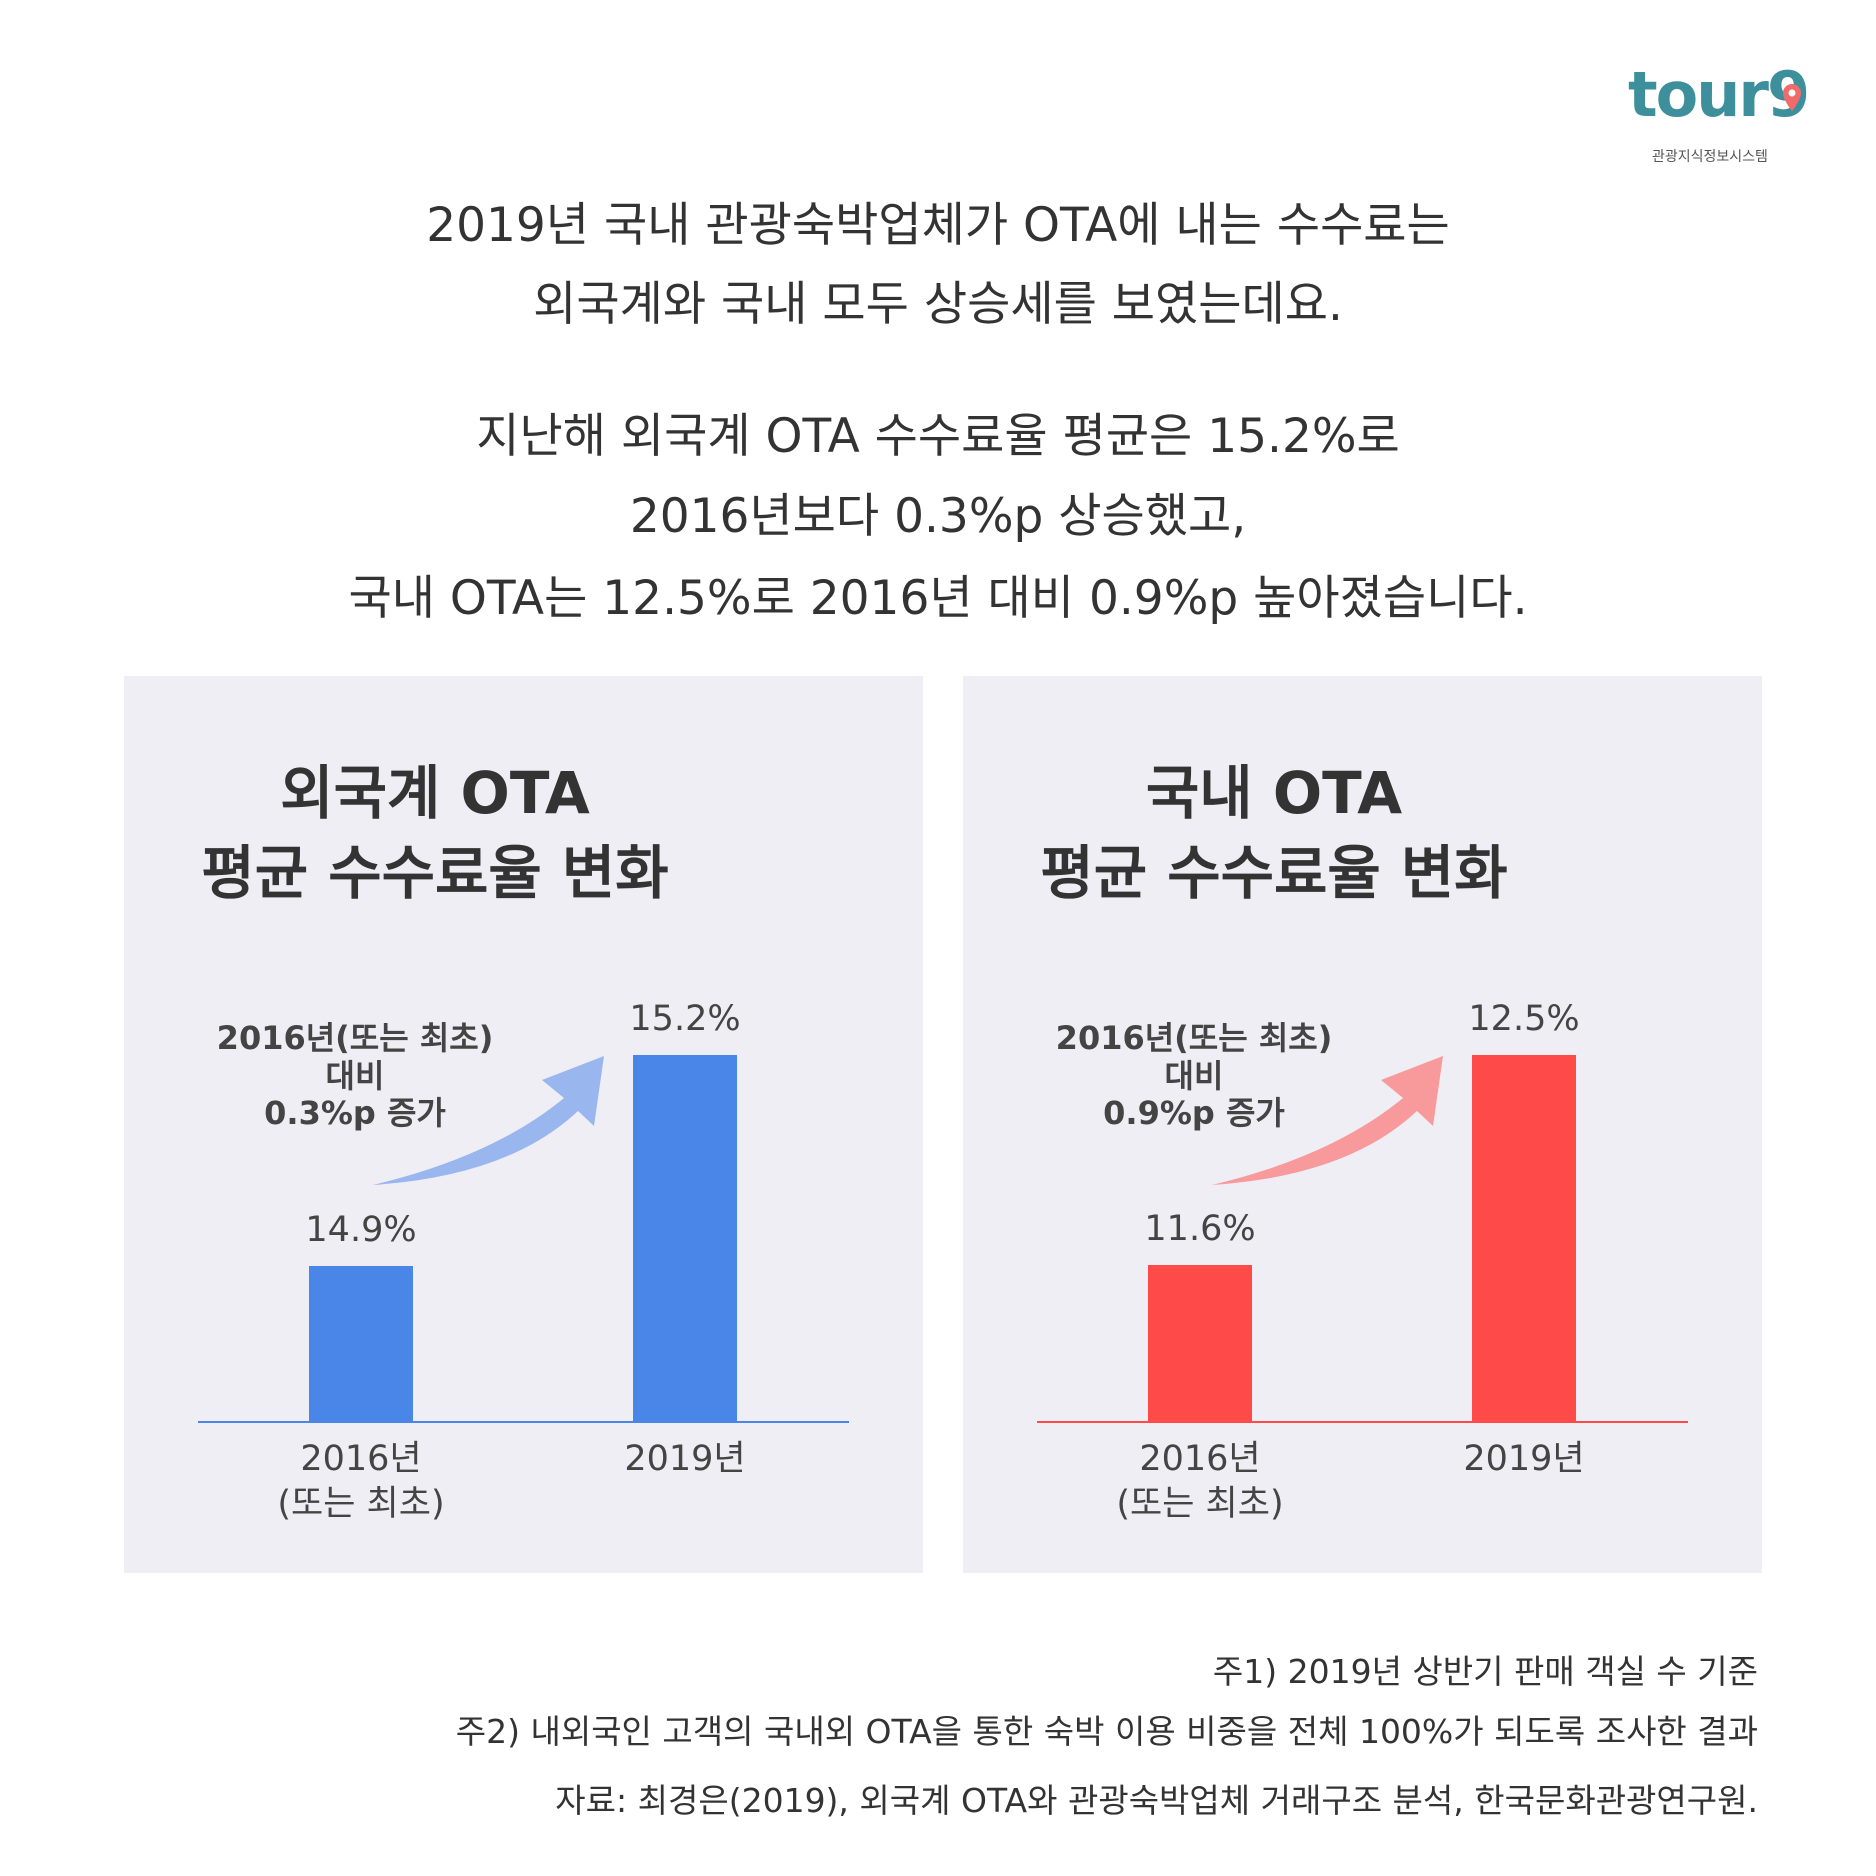 The image size is (1876, 1876). What do you see at coordinates (1194, 1113) in the screenshot?
I see `annotation: 0.9%p 증가` at bounding box center [1194, 1113].